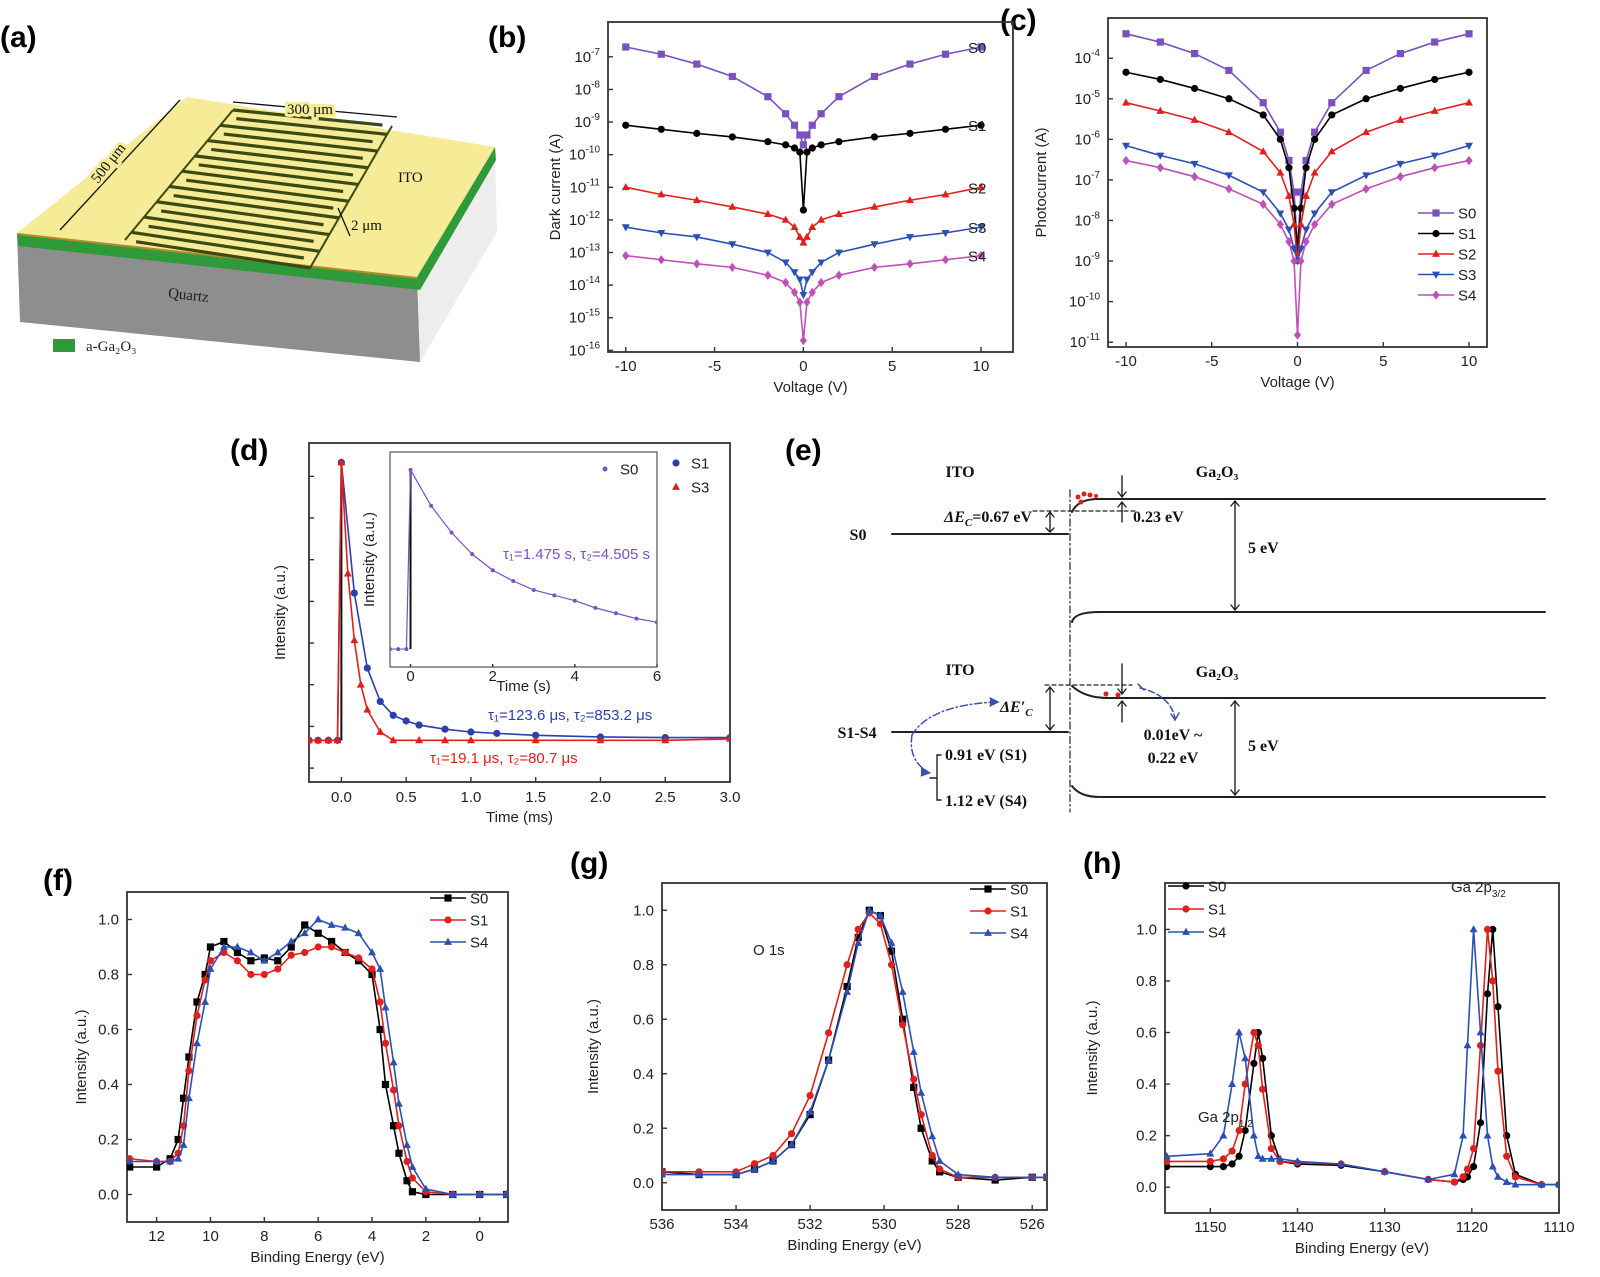 The width and height of the screenshot is (1600, 1277). Describe the element at coordinates (369, 559) in the screenshot. I see `y-axis-label: Intensity (a.u.)` at that location.